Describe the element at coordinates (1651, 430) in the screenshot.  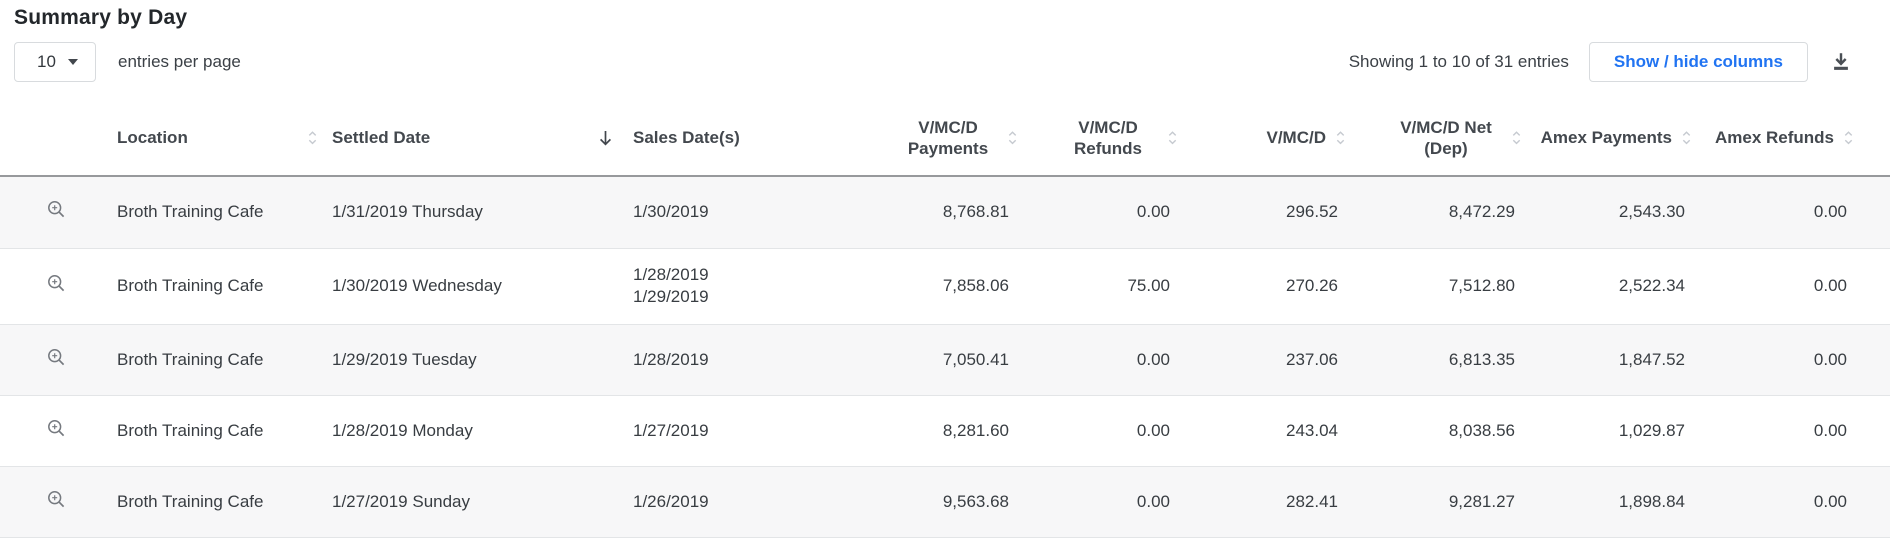
I see `amex-payments-cell: 1,029.87` at that location.